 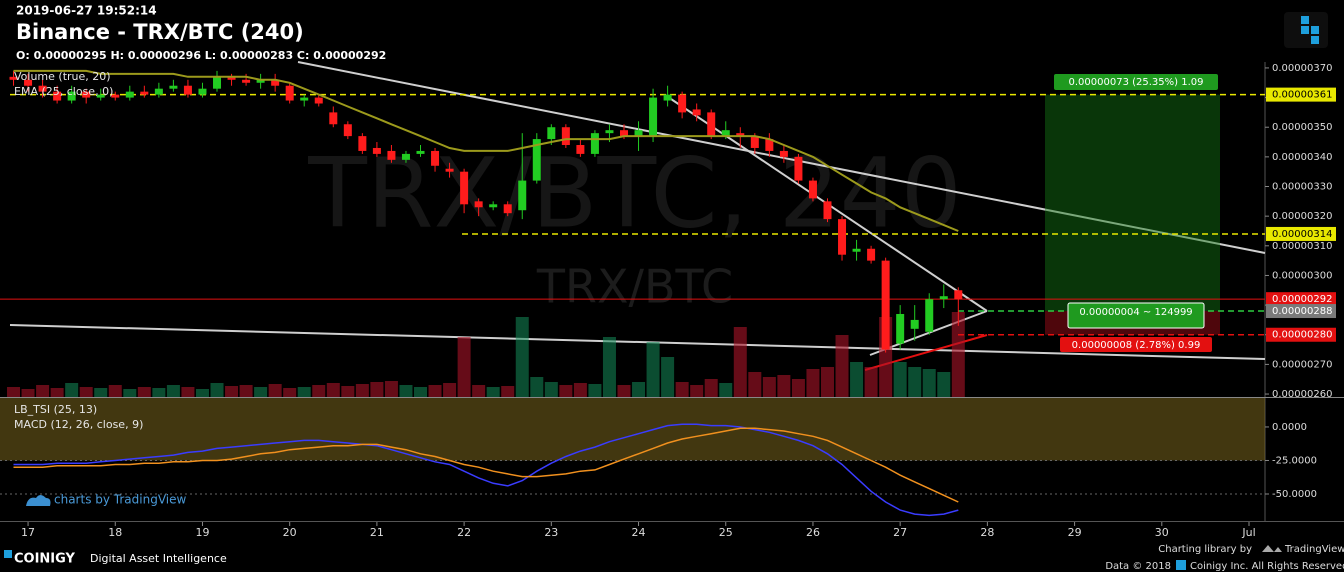 What do you see at coordinates (1181, 565) in the screenshot?
I see `footer-icon` at bounding box center [1181, 565].